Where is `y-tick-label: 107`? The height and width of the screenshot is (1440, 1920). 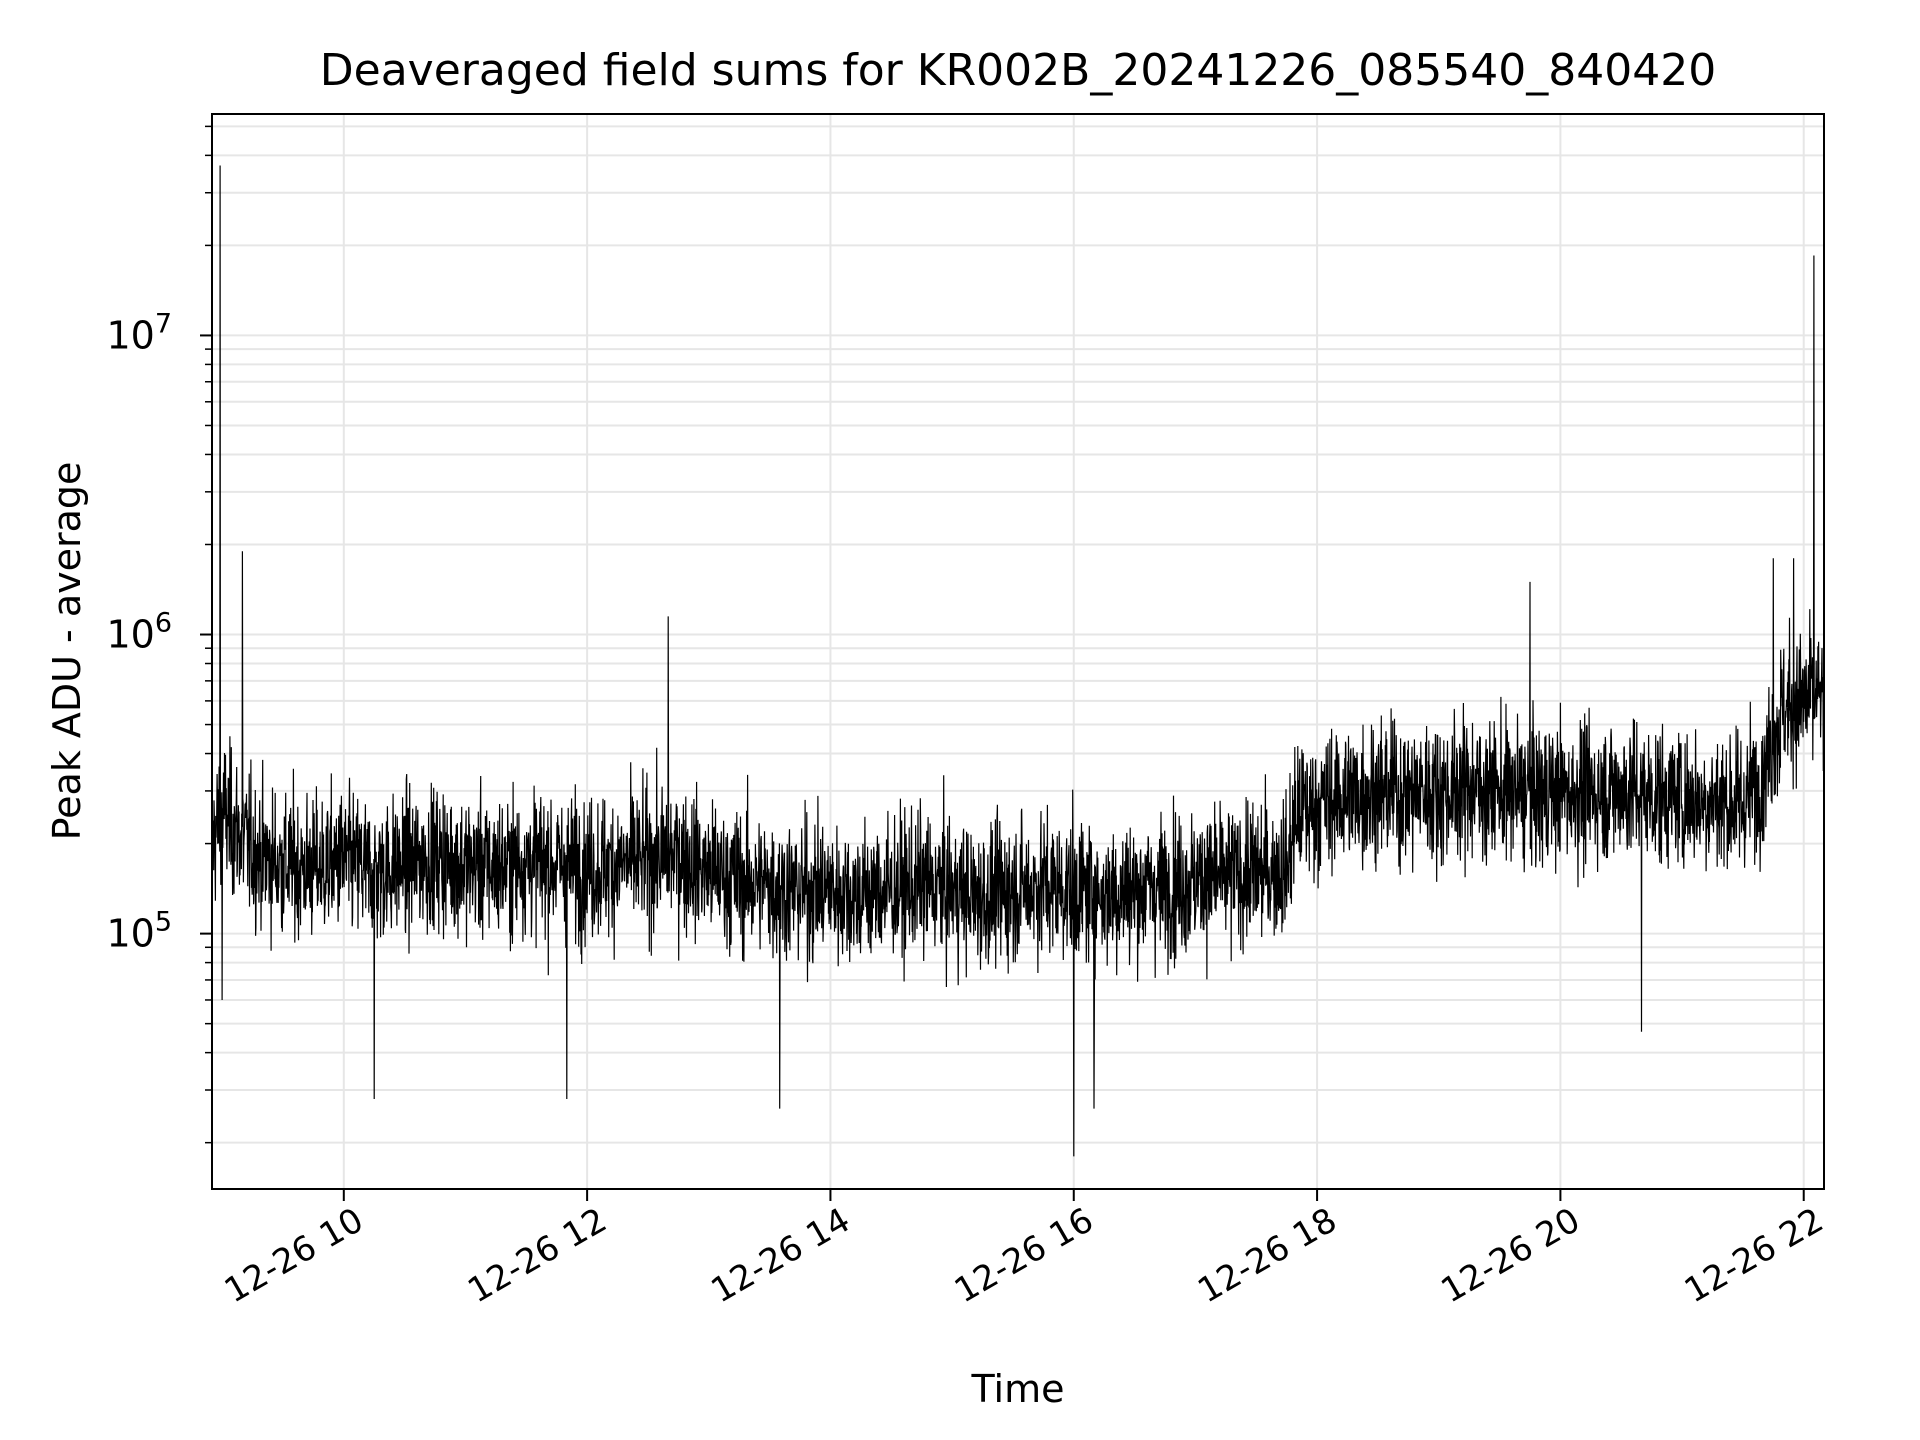
y-tick-label: 107 is located at coordinates (139, 332).